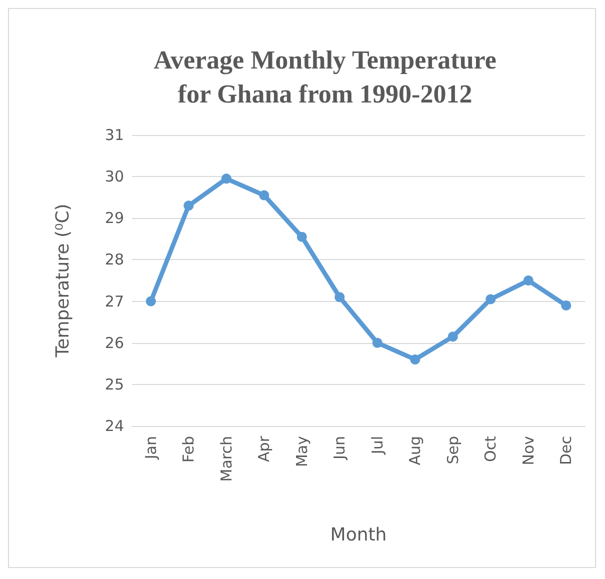 This screenshot has width=605, height=579. What do you see at coordinates (453, 450) in the screenshot?
I see `x-tick-label: Sep` at bounding box center [453, 450].